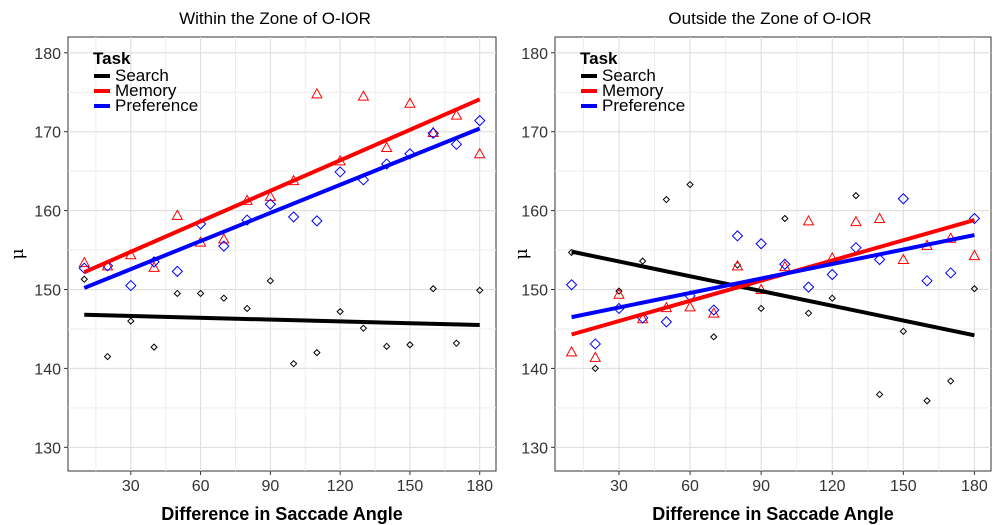  What do you see at coordinates (47, 54) in the screenshot?
I see `y-tick-label: 180` at bounding box center [47, 54].